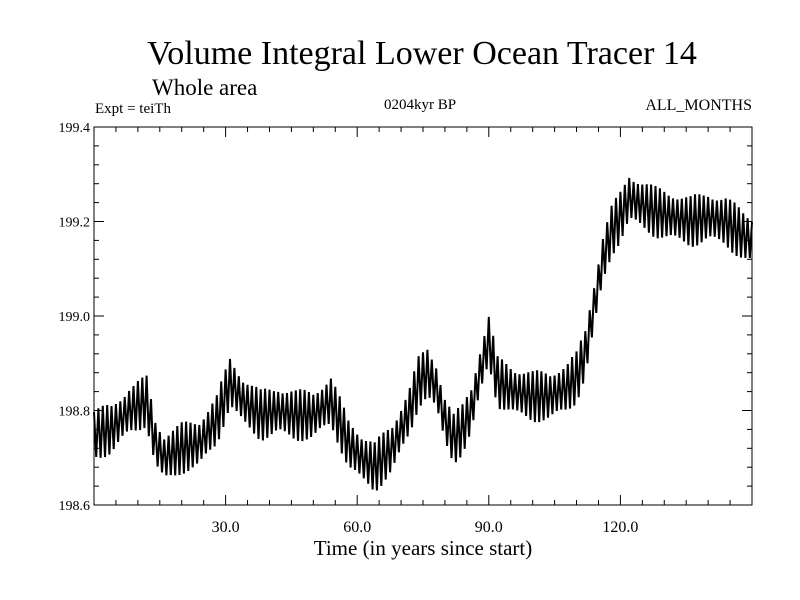  I want to click on y-tick-label: 199.2, so click(75, 223).